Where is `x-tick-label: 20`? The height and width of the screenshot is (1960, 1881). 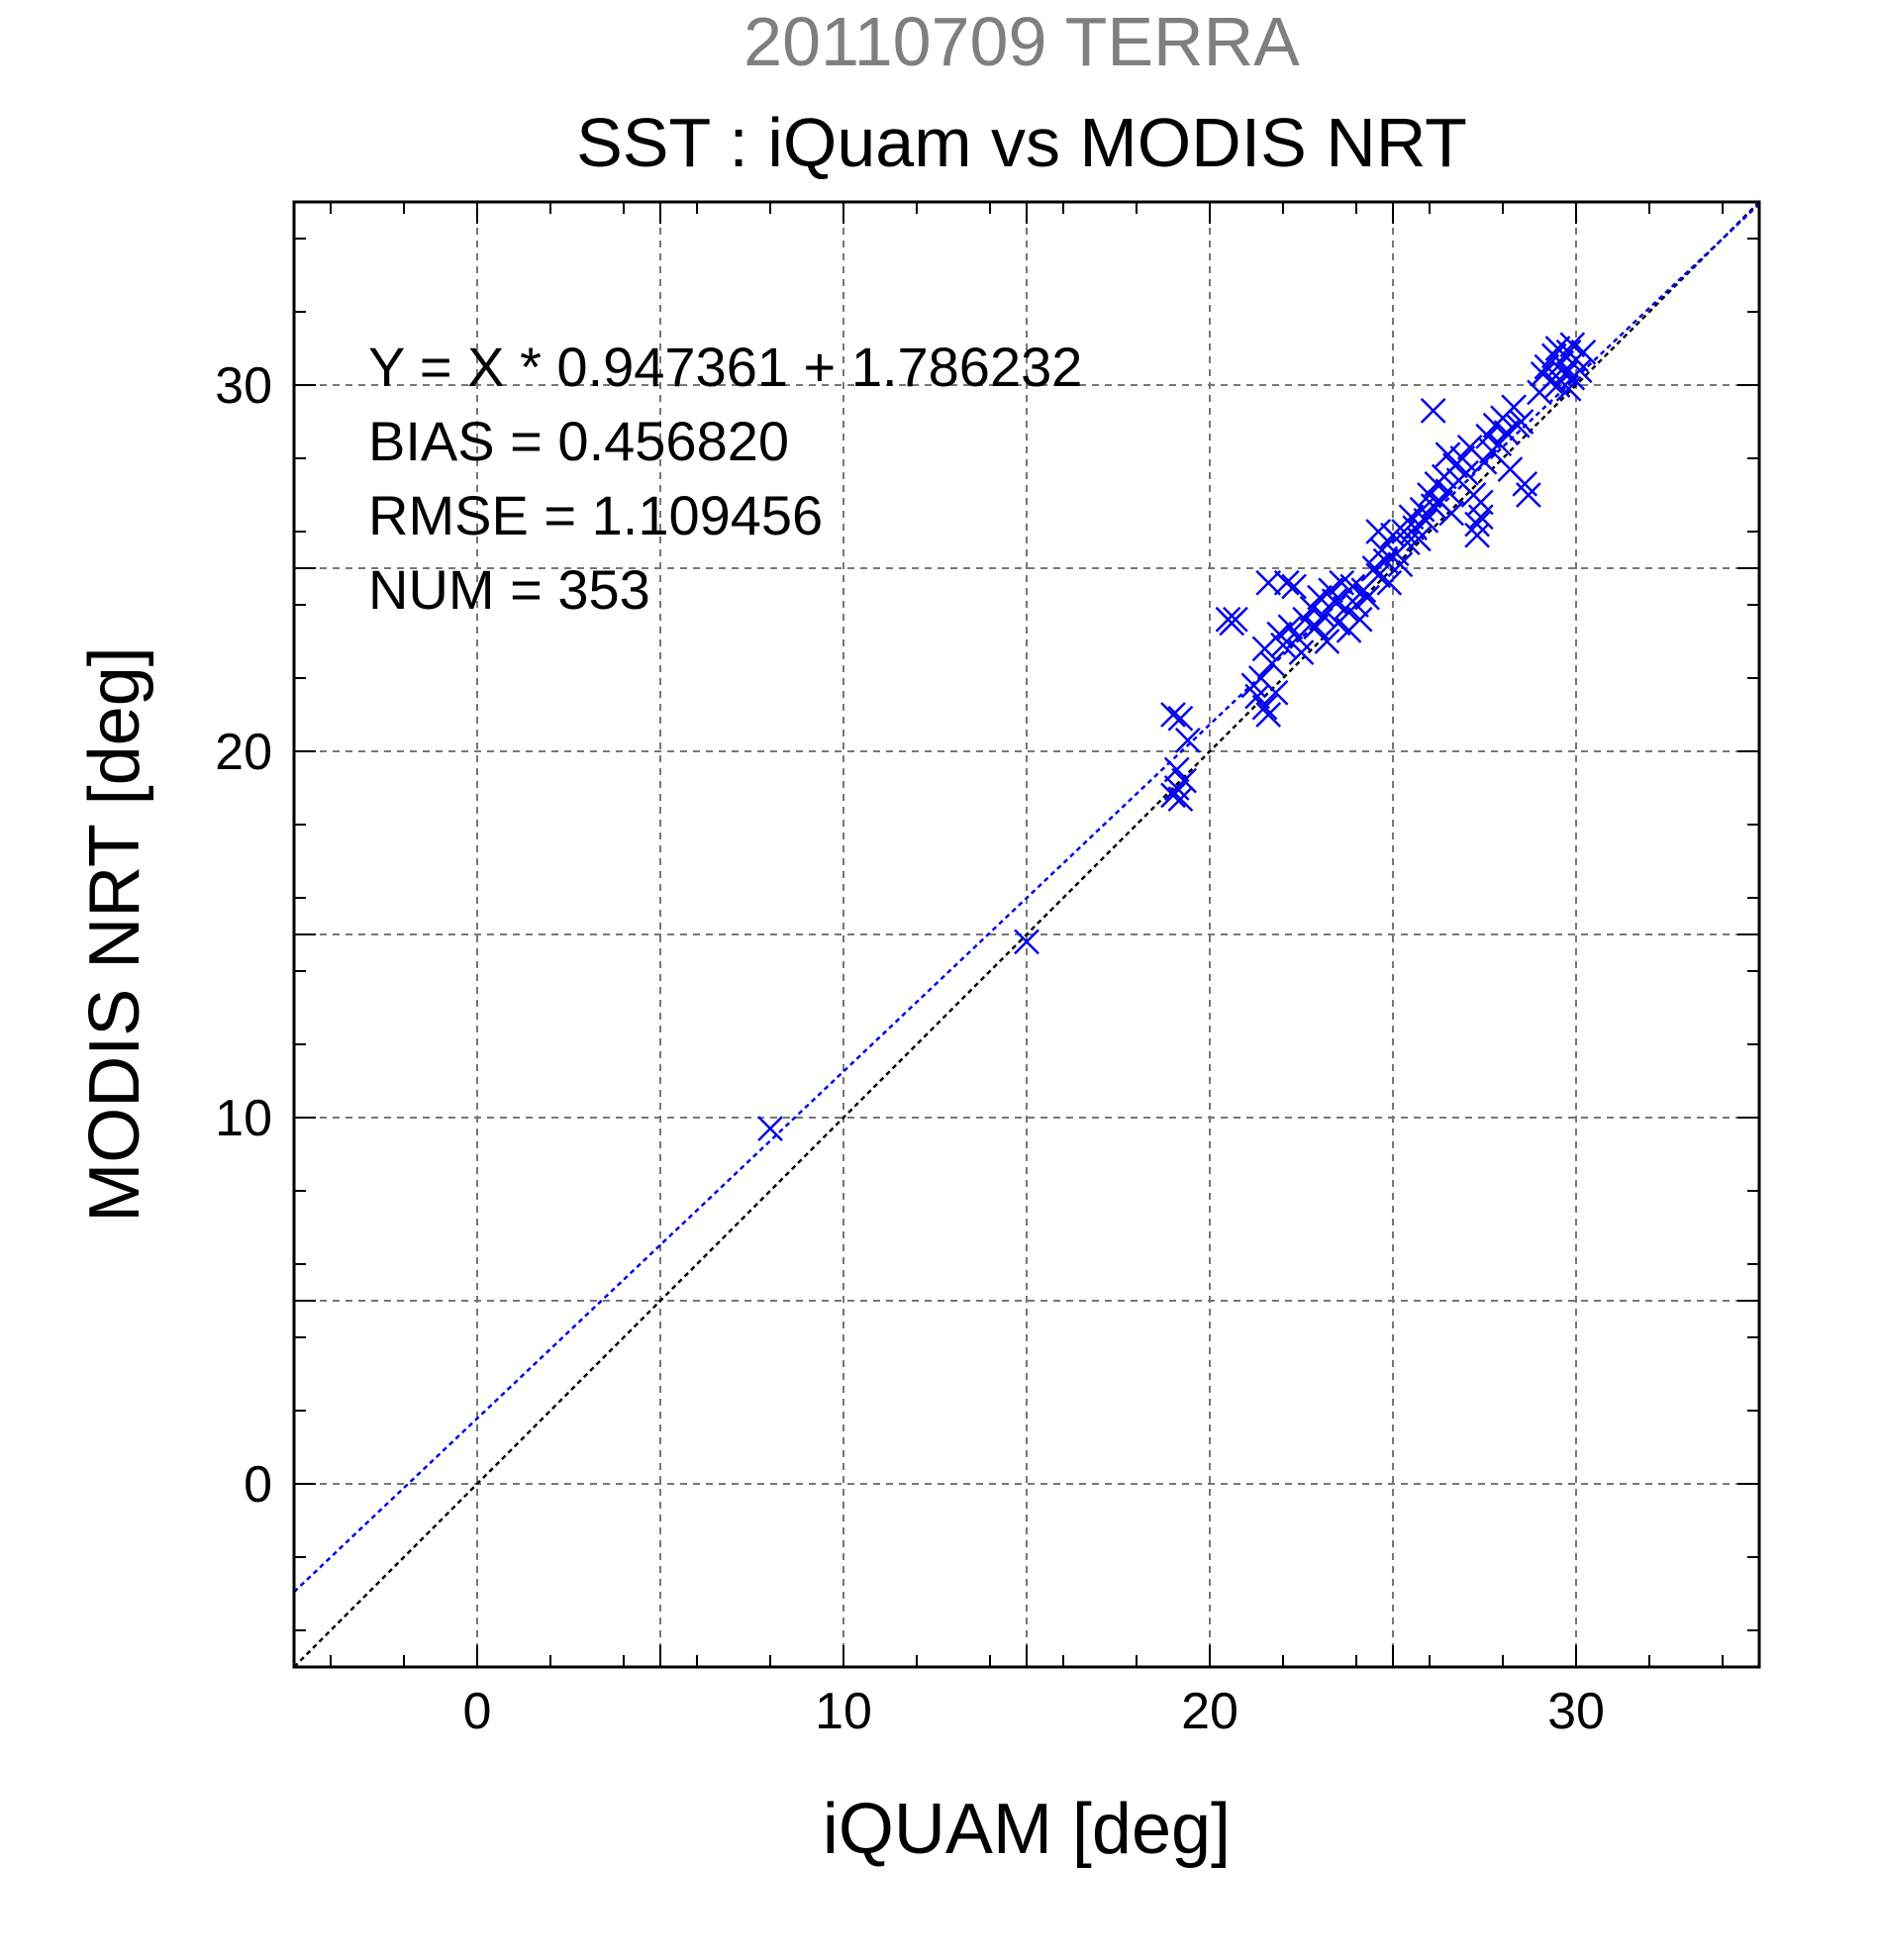 x-tick-label: 20 is located at coordinates (1209, 1711).